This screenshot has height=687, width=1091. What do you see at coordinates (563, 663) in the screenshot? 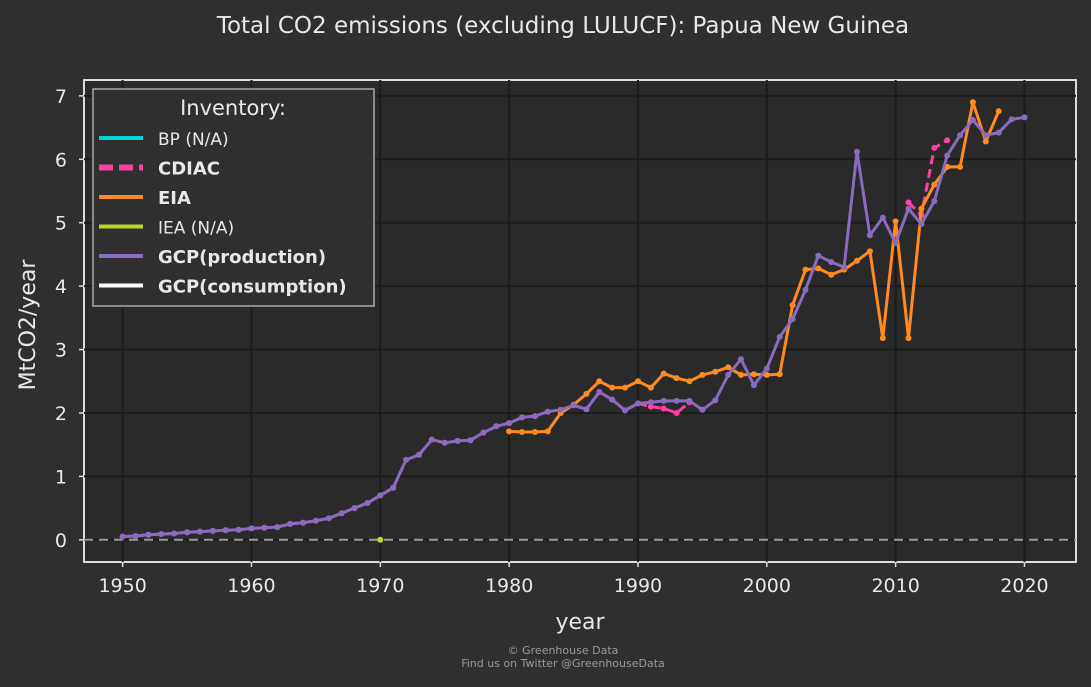
I see `credit-line-2: Find us on Twitter @GreenhouseData` at bounding box center [563, 663].